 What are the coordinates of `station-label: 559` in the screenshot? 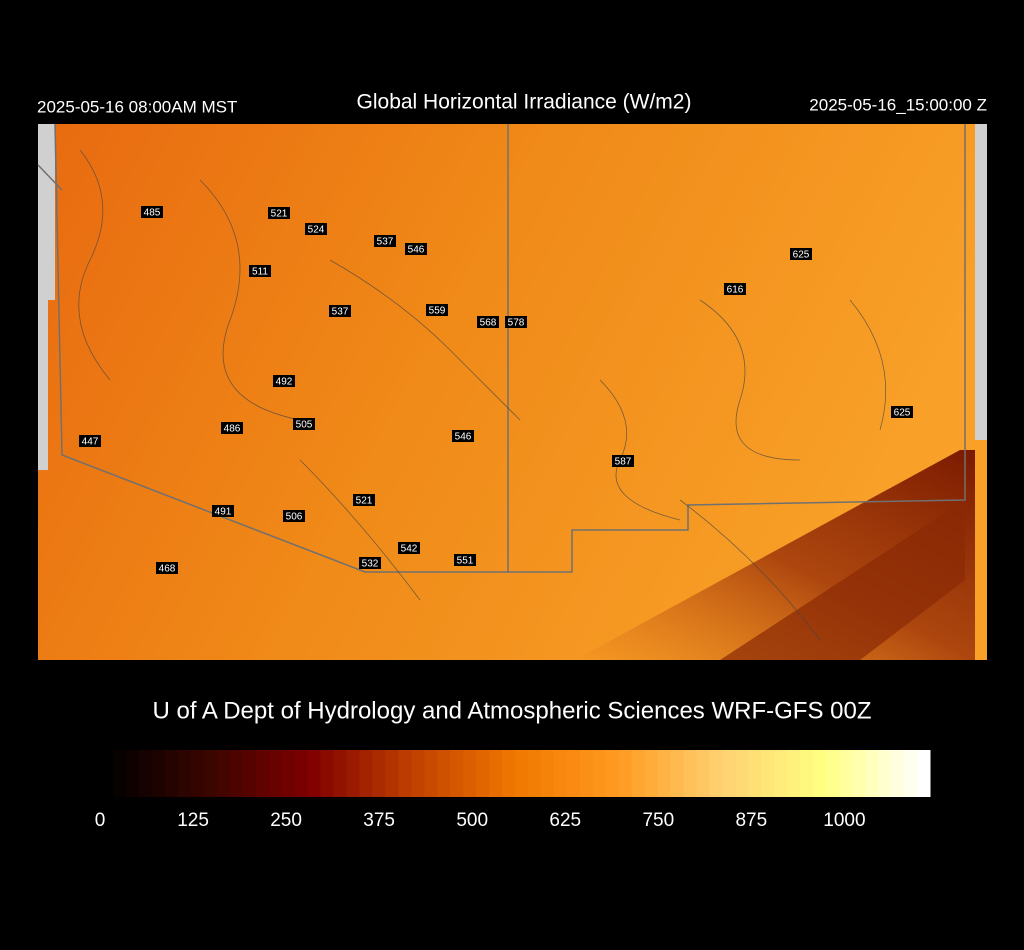 It's located at (437, 311).